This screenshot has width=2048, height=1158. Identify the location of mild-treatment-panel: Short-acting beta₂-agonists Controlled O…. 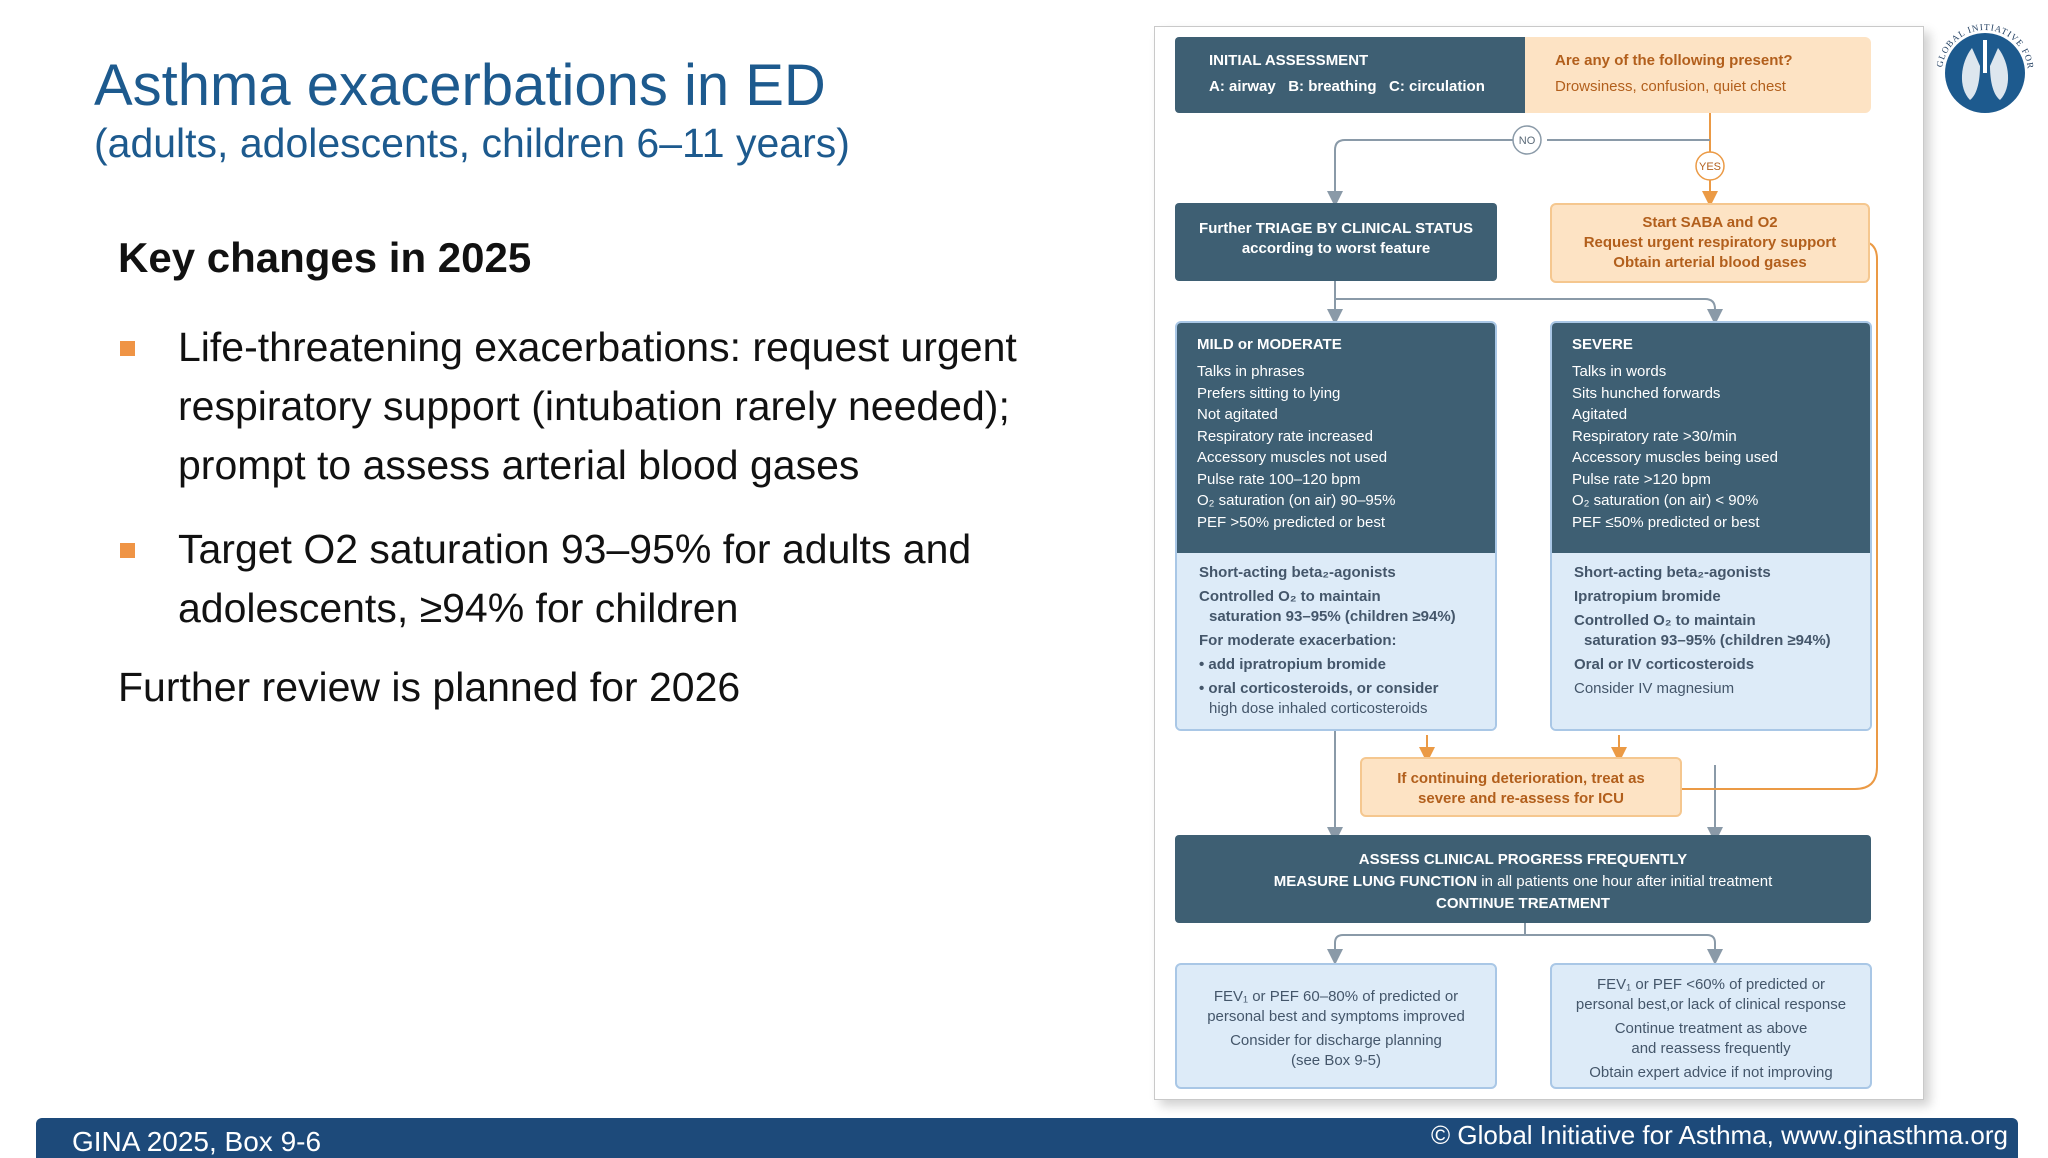
(1336, 641).